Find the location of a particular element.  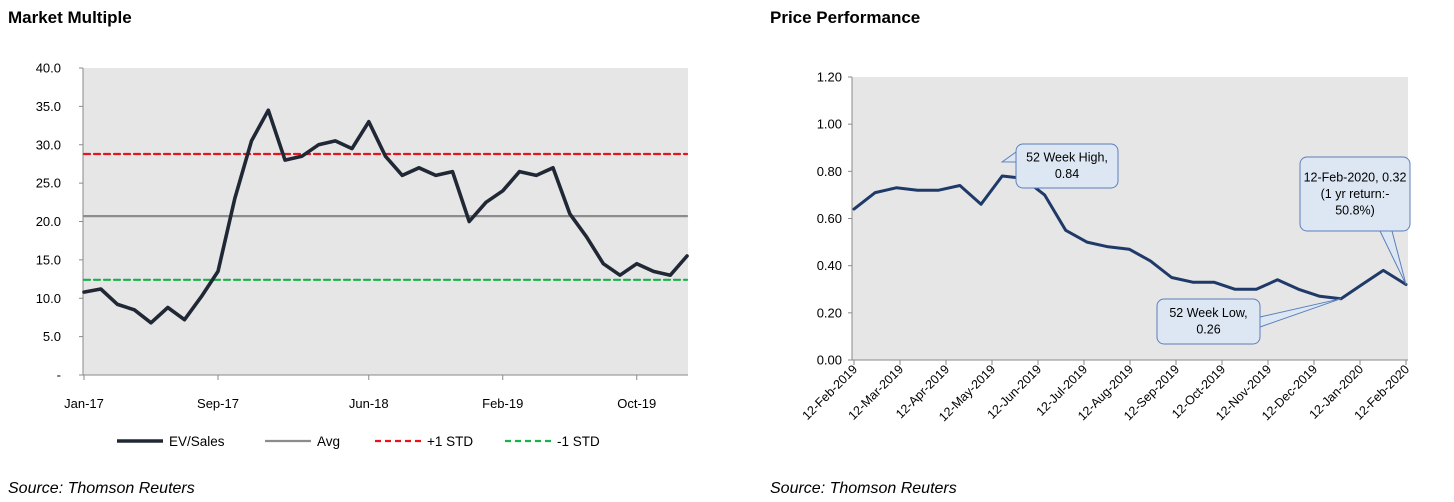

y-tick-label-25-0: 25.0 is located at coordinates (48, 183).